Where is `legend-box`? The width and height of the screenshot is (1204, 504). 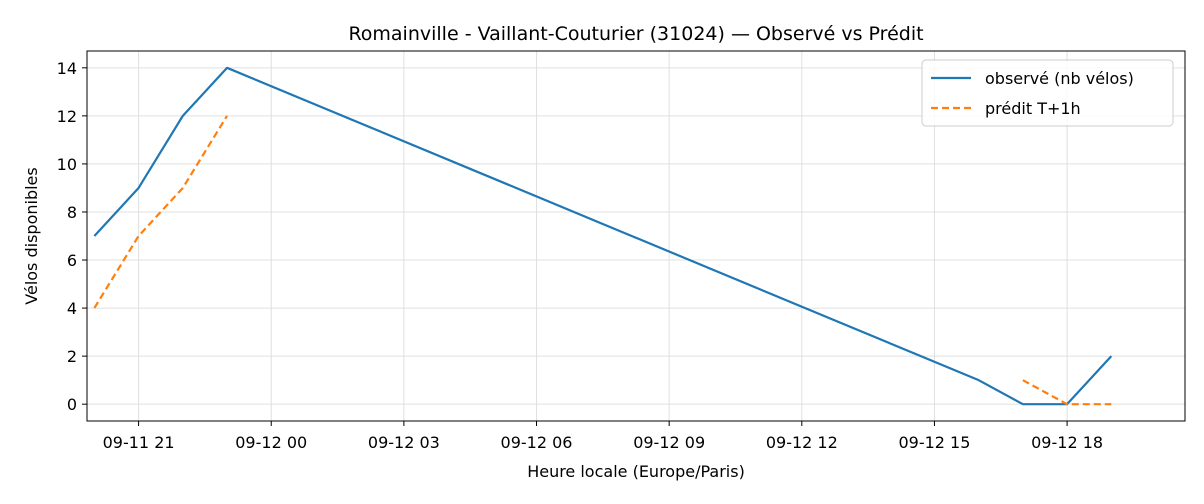
legend-box is located at coordinates (1047, 93).